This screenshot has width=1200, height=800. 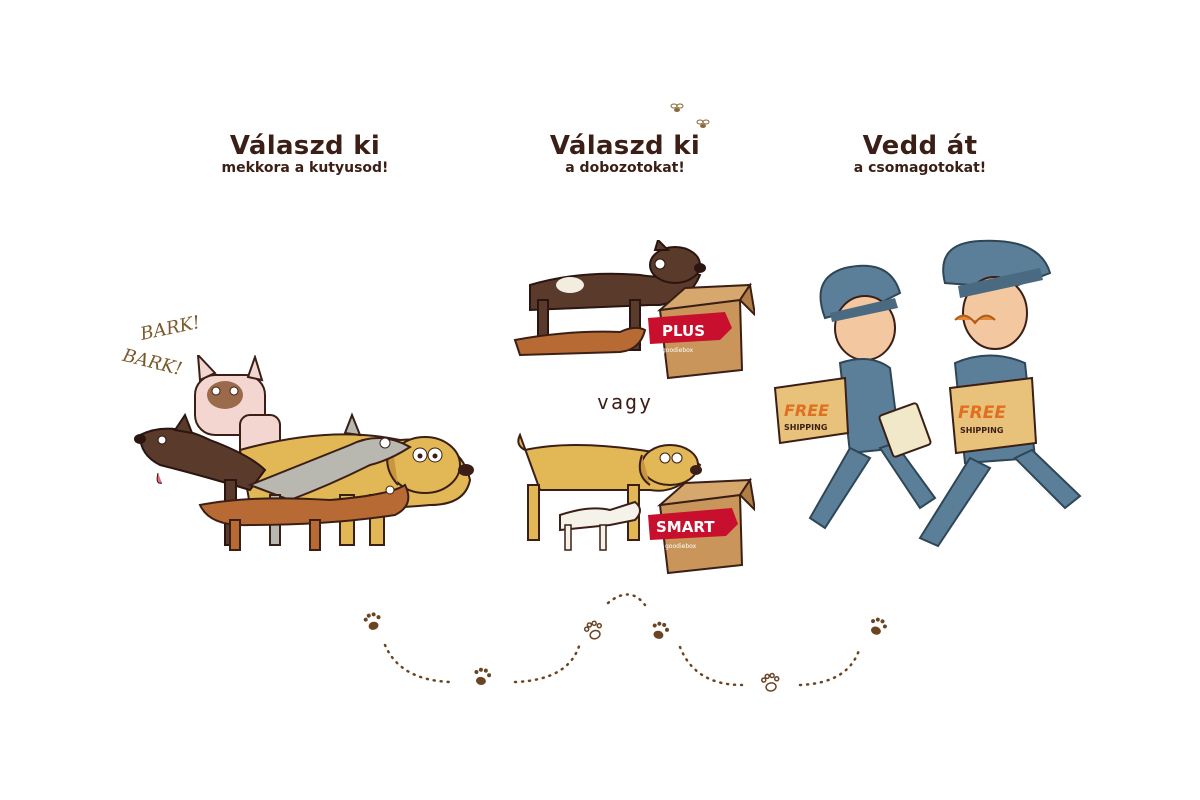 What do you see at coordinates (685, 527) in the screenshot?
I see `smart-box-label: SMART` at bounding box center [685, 527].